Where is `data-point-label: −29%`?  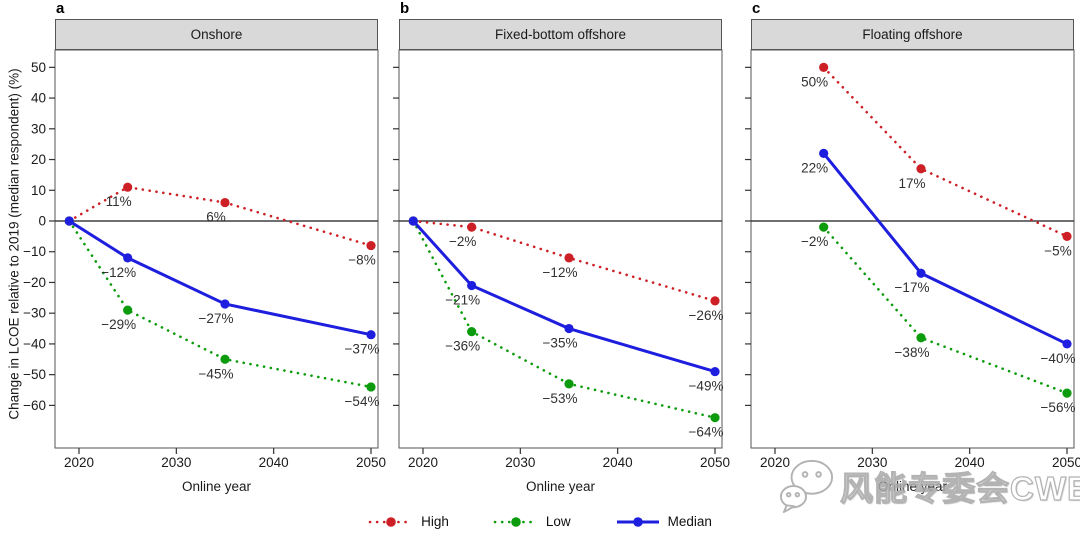
data-point-label: −29% is located at coordinates (118, 324).